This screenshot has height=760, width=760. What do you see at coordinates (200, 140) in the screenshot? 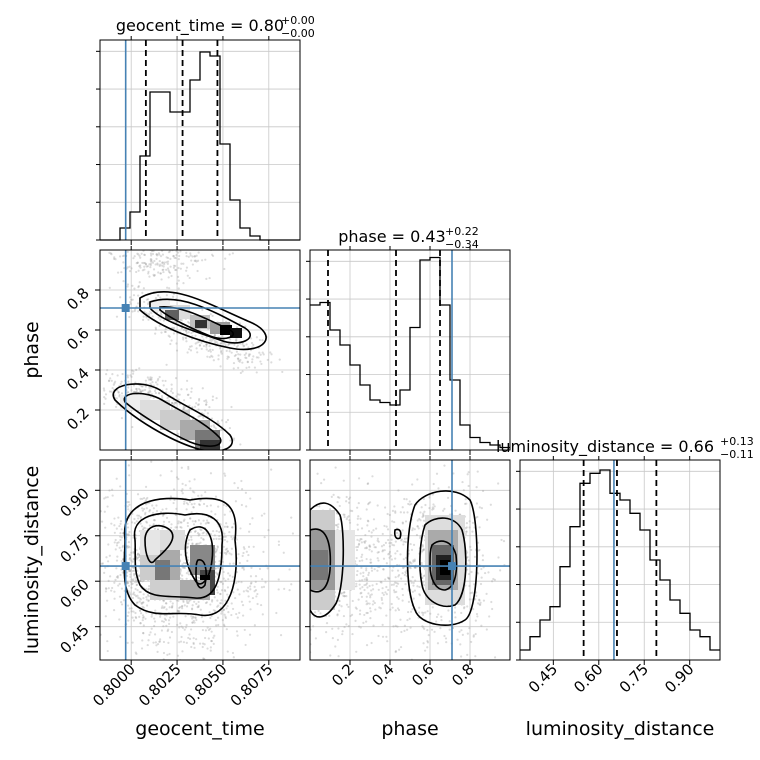
I see `ax-0-0-grid` at bounding box center [200, 140].